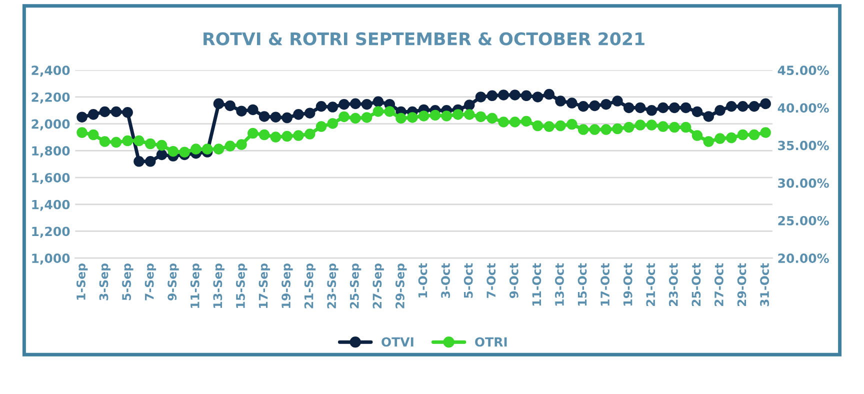 This screenshot has width=864, height=394. I want to click on x-tick-label: 9-Sep, so click(173, 281).